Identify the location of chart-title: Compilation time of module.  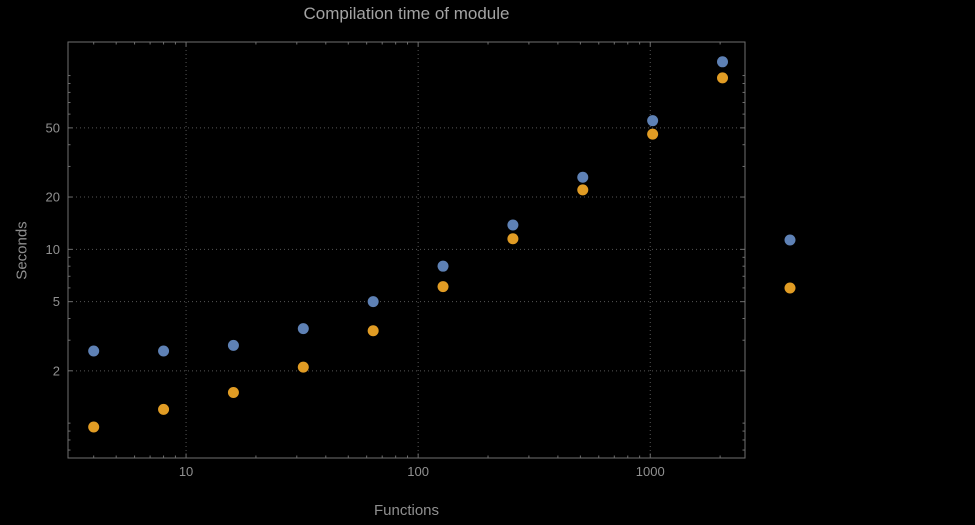
(406, 13).